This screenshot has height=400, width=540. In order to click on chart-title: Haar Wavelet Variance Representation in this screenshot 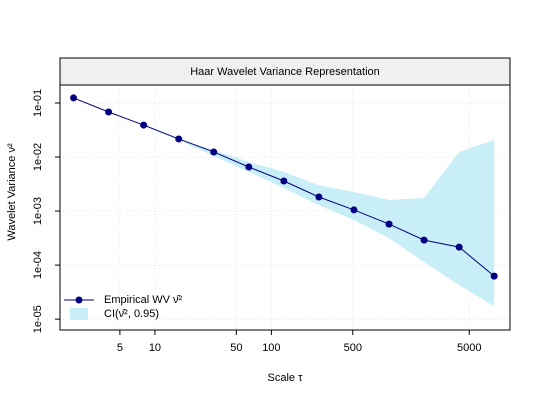, I will do `click(285, 72)`.